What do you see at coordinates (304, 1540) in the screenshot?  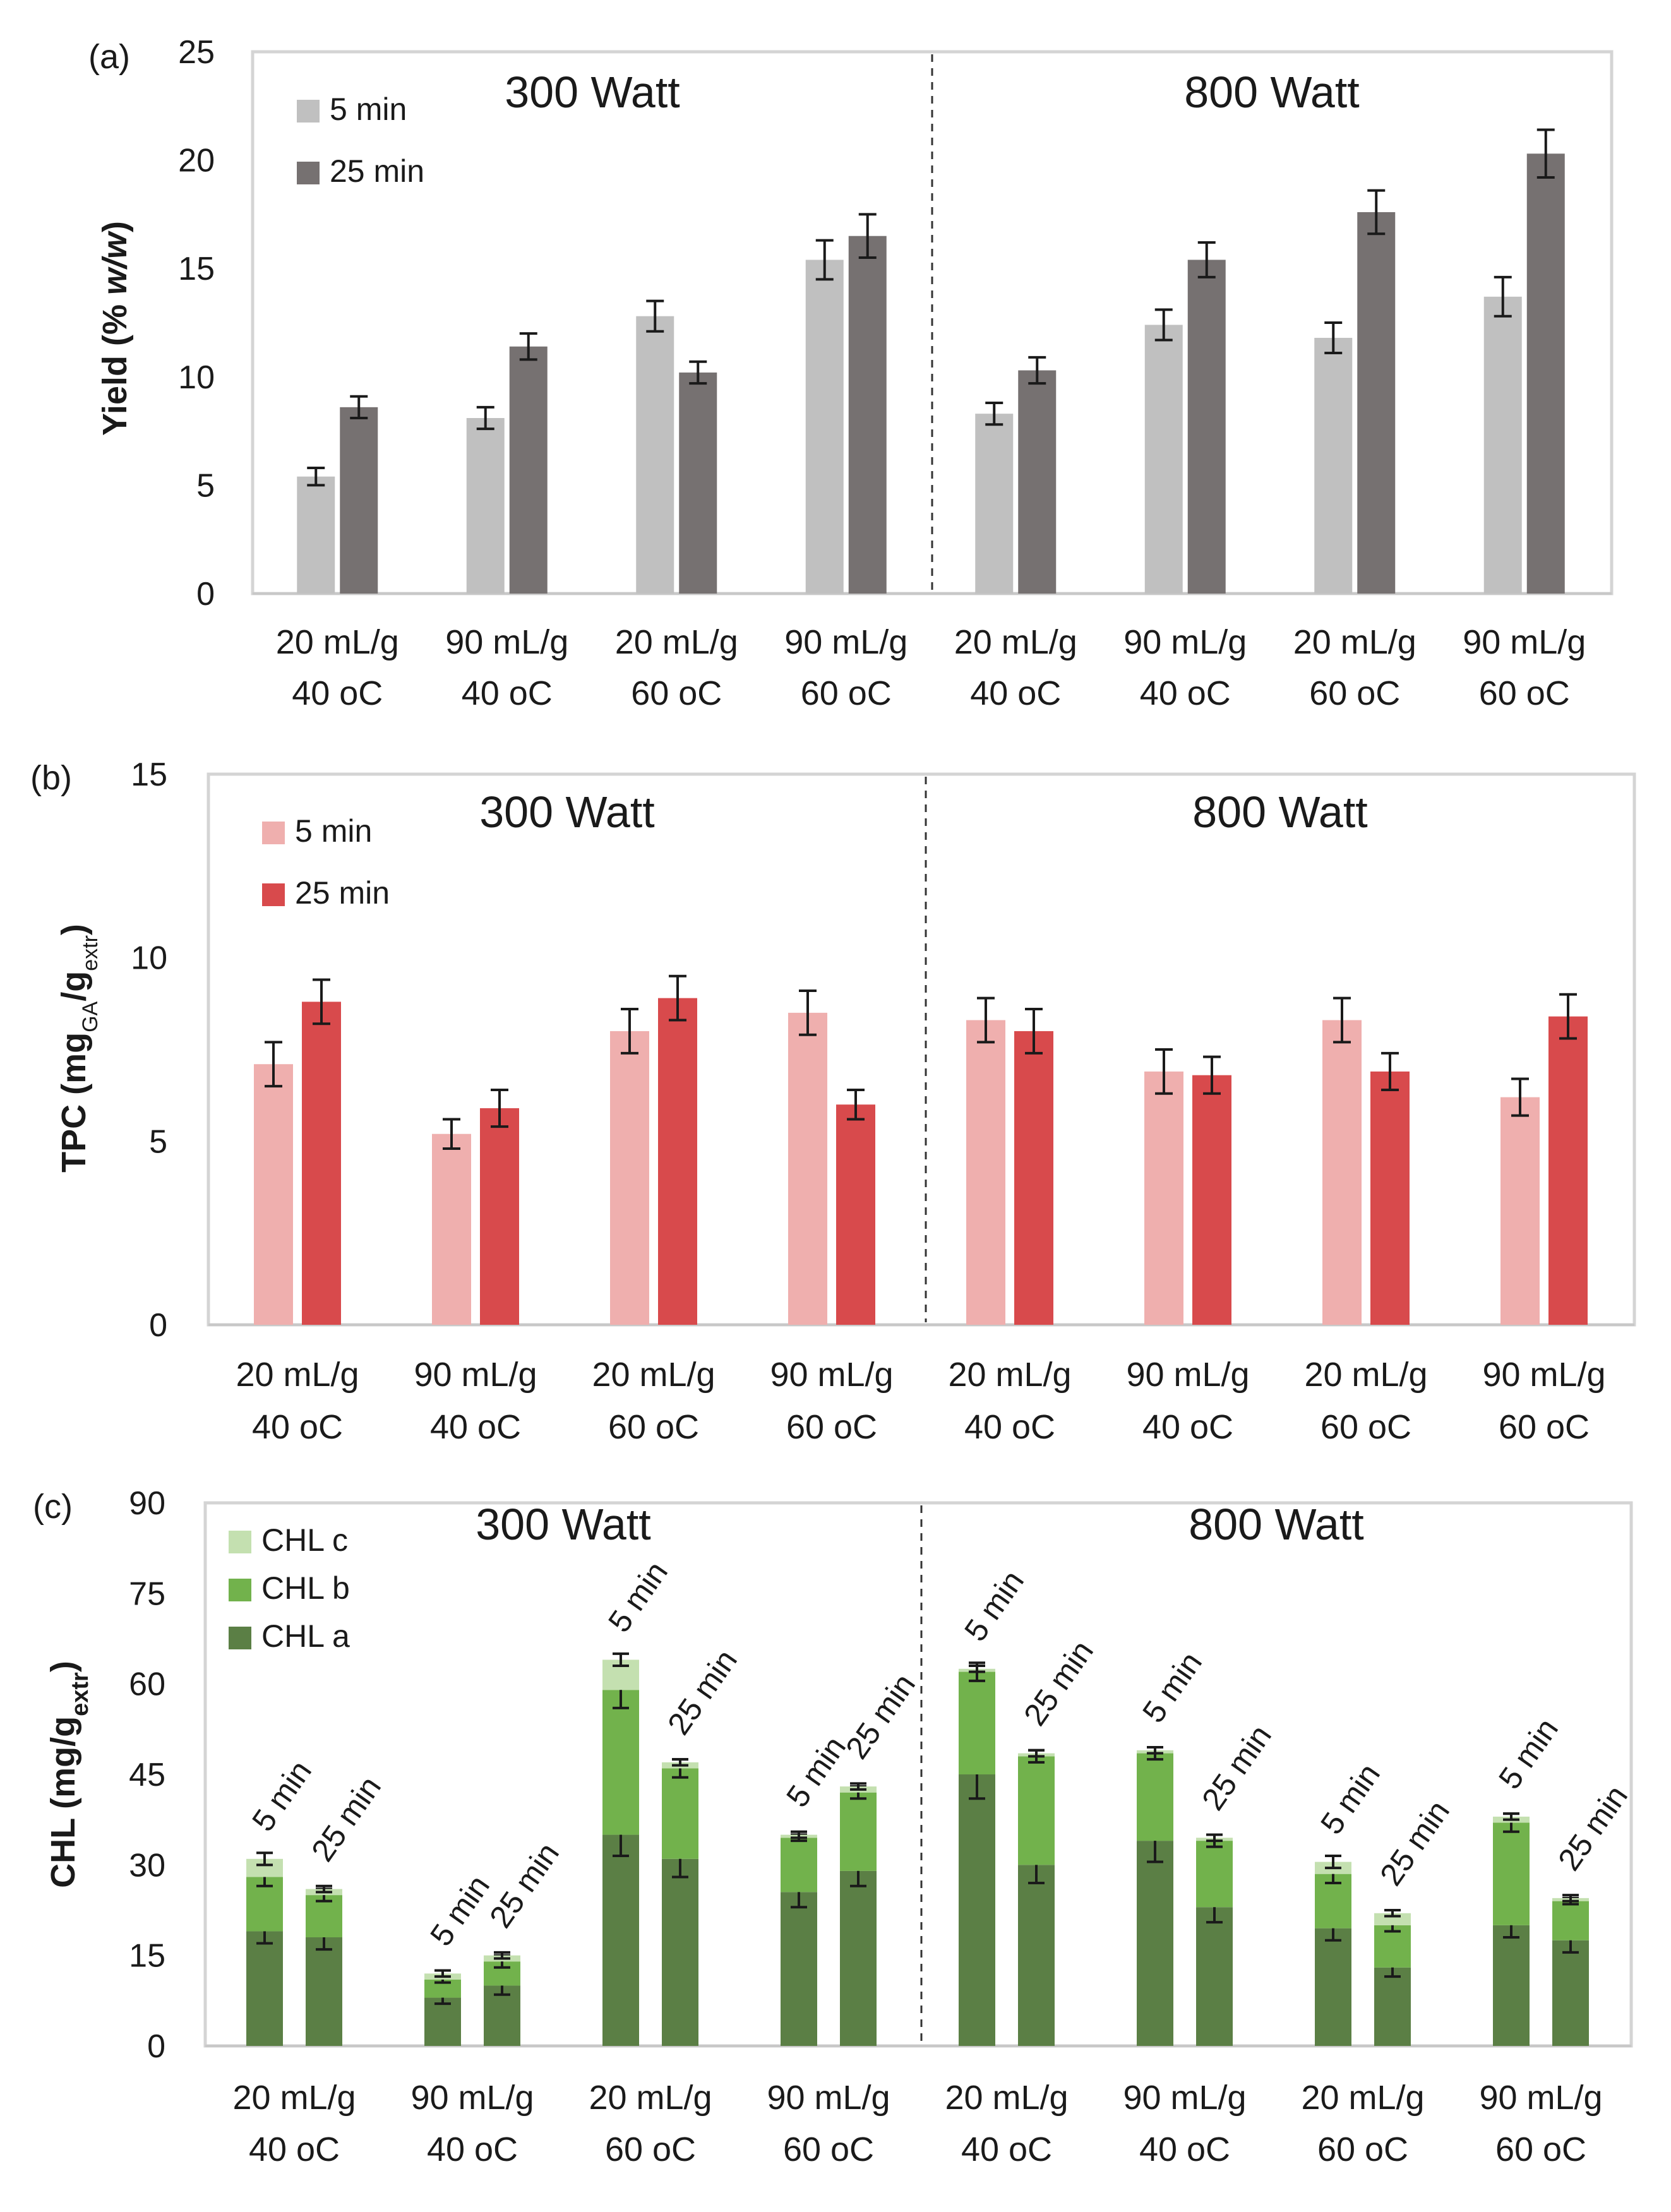 I see `legend-label: CHL c` at bounding box center [304, 1540].